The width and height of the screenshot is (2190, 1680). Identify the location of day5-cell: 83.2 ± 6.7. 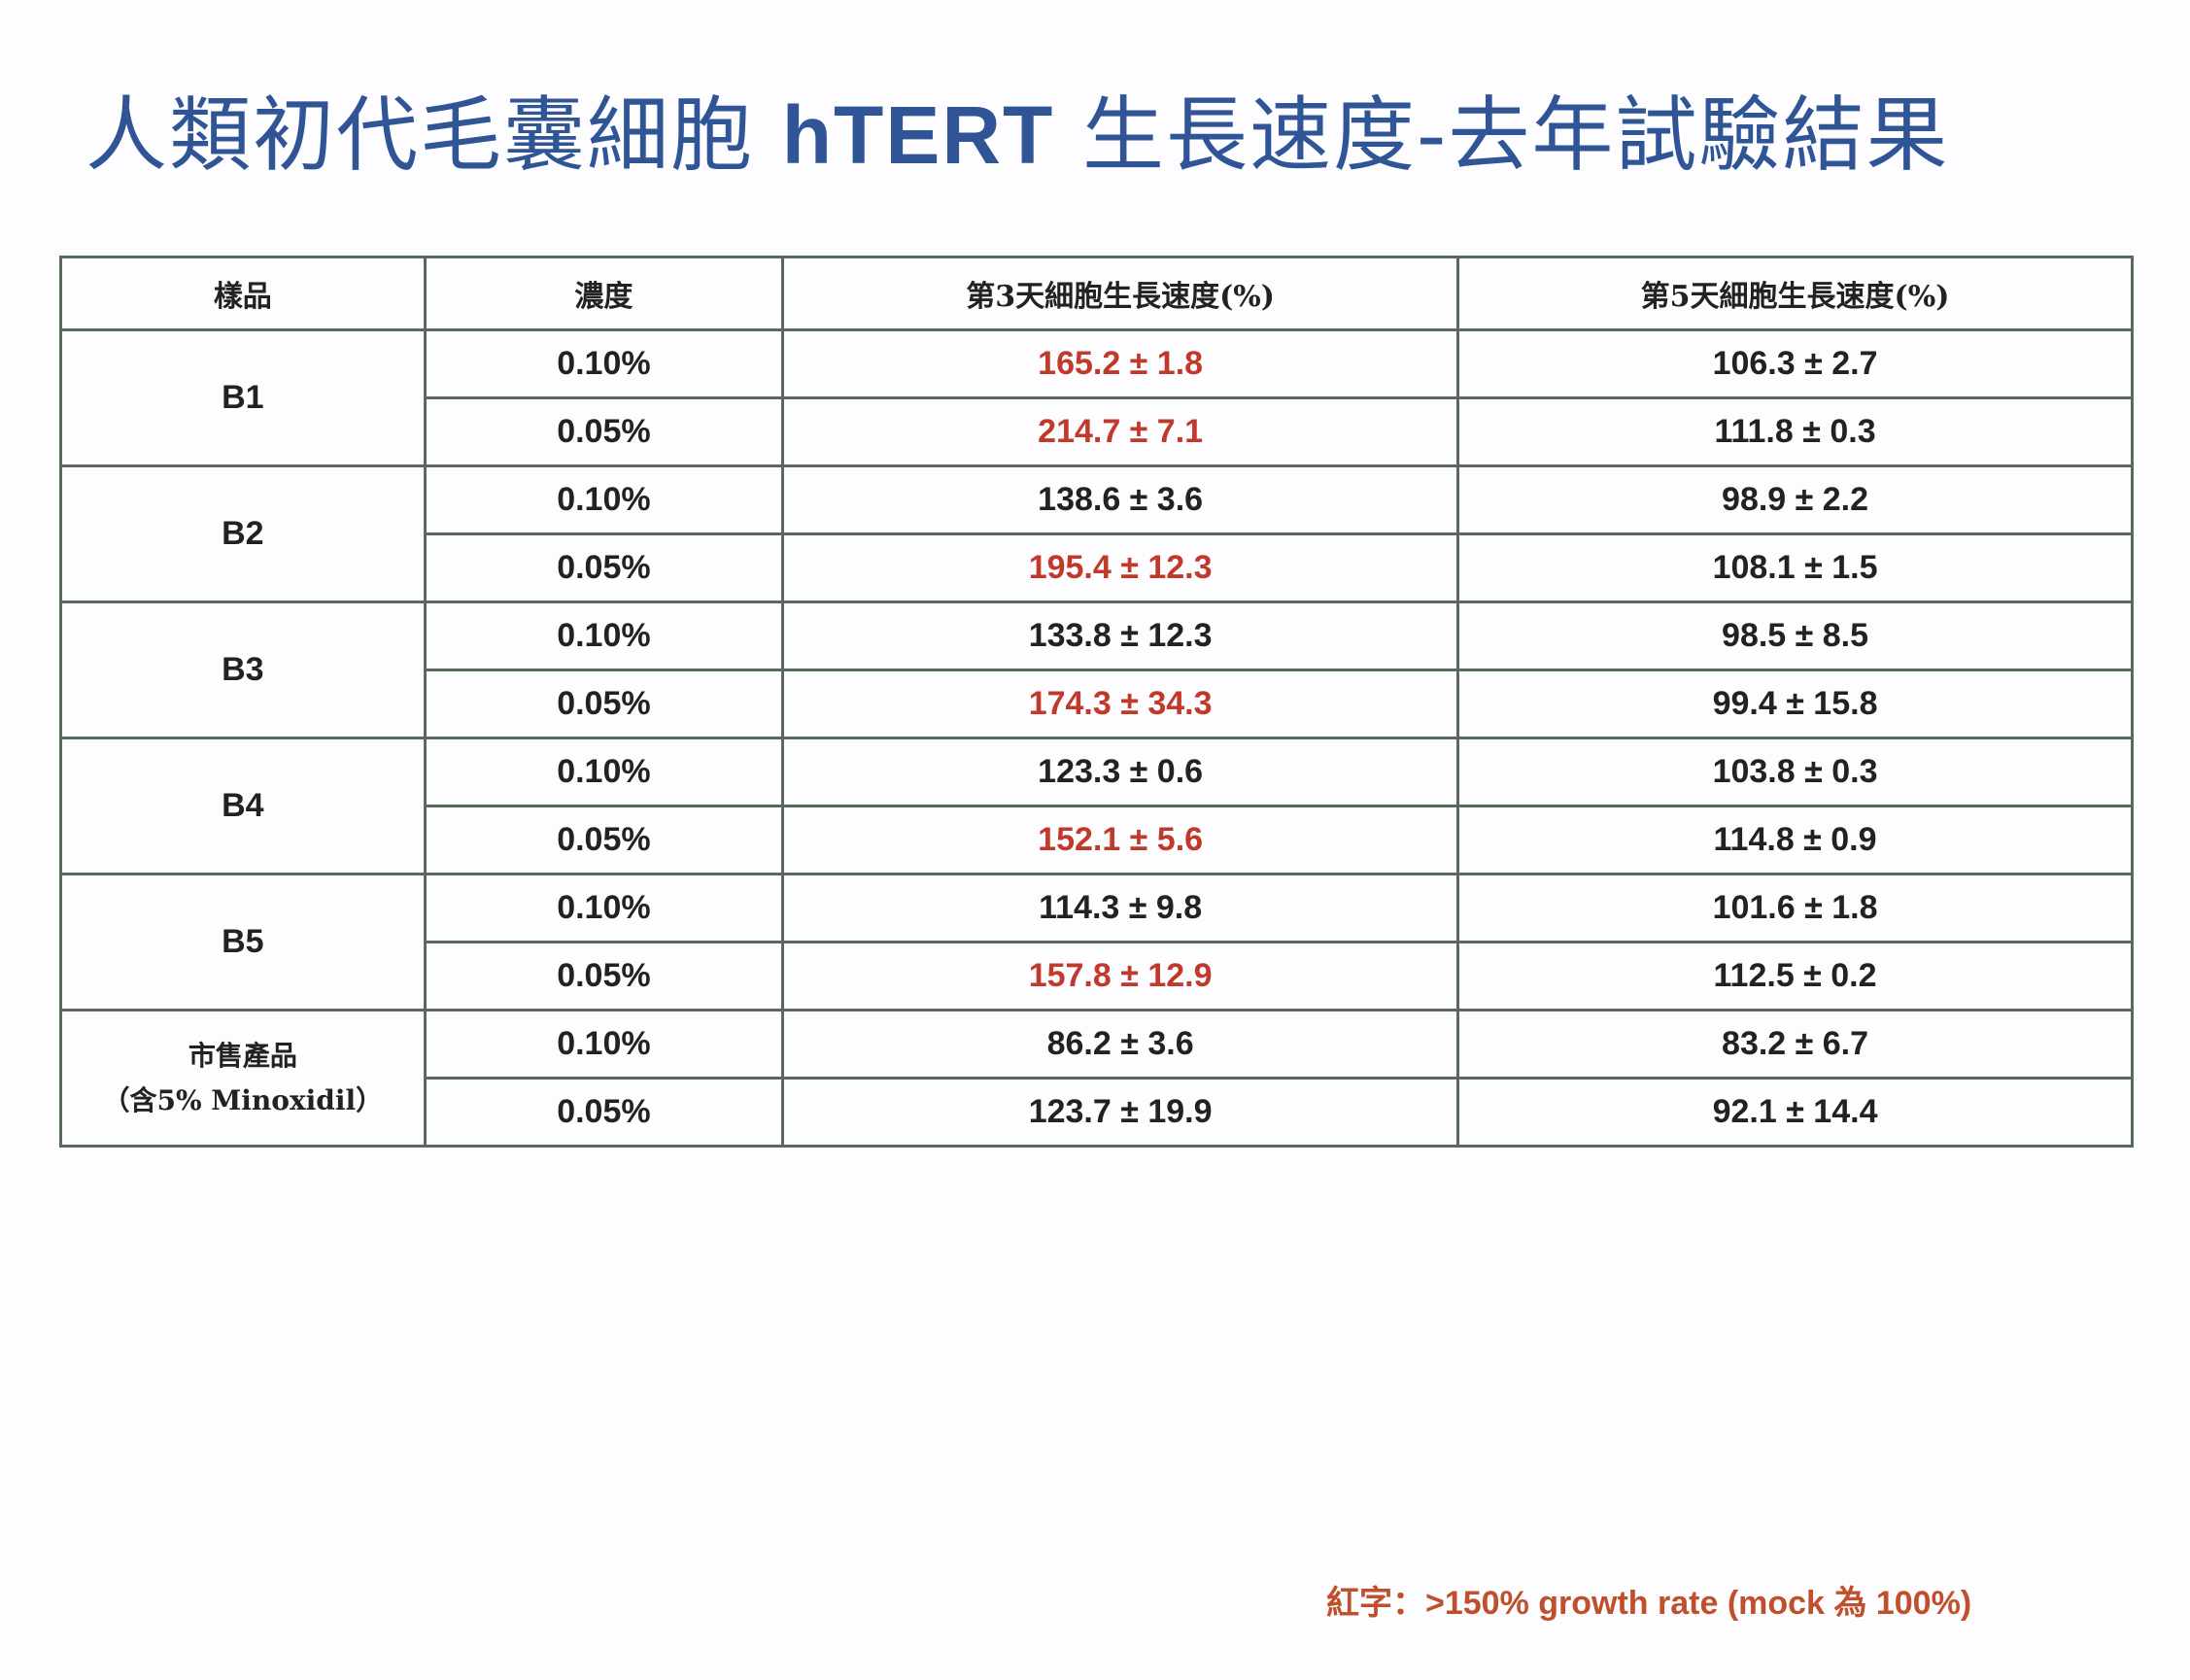
(1795, 1044).